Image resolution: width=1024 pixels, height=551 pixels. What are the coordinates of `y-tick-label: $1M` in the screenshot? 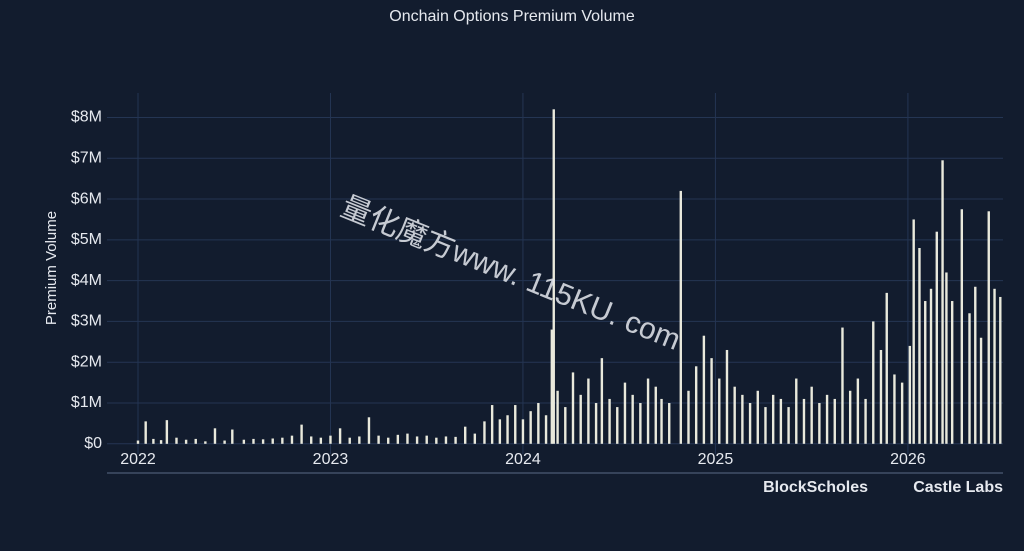 It's located at (86, 402).